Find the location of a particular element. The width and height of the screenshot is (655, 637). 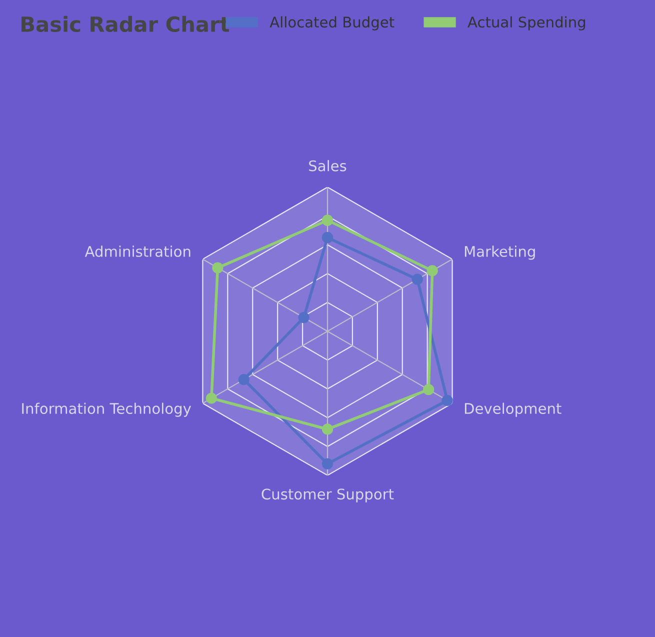

legend-label: Actual Spending is located at coordinates (527, 23).